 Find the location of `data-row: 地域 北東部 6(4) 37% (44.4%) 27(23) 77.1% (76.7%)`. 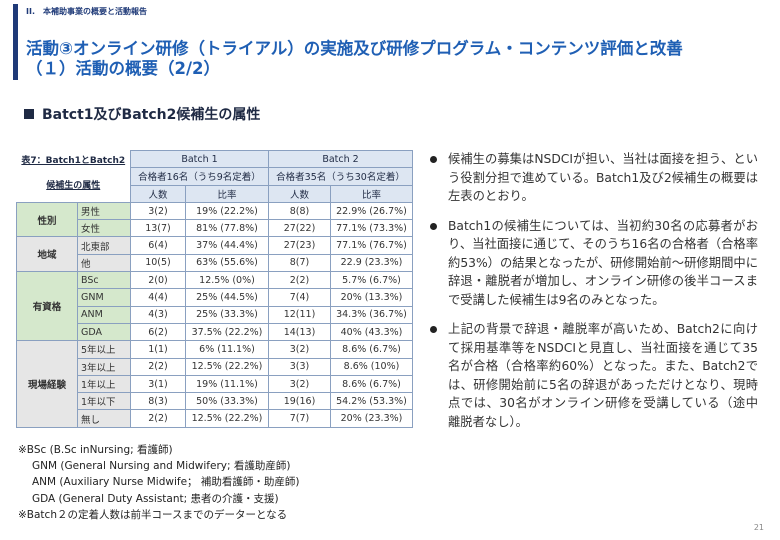

data-row: 地域 北東部 6(4) 37% (44.4%) 27(23) 77.1% (76.7%) is located at coordinates (214, 254).